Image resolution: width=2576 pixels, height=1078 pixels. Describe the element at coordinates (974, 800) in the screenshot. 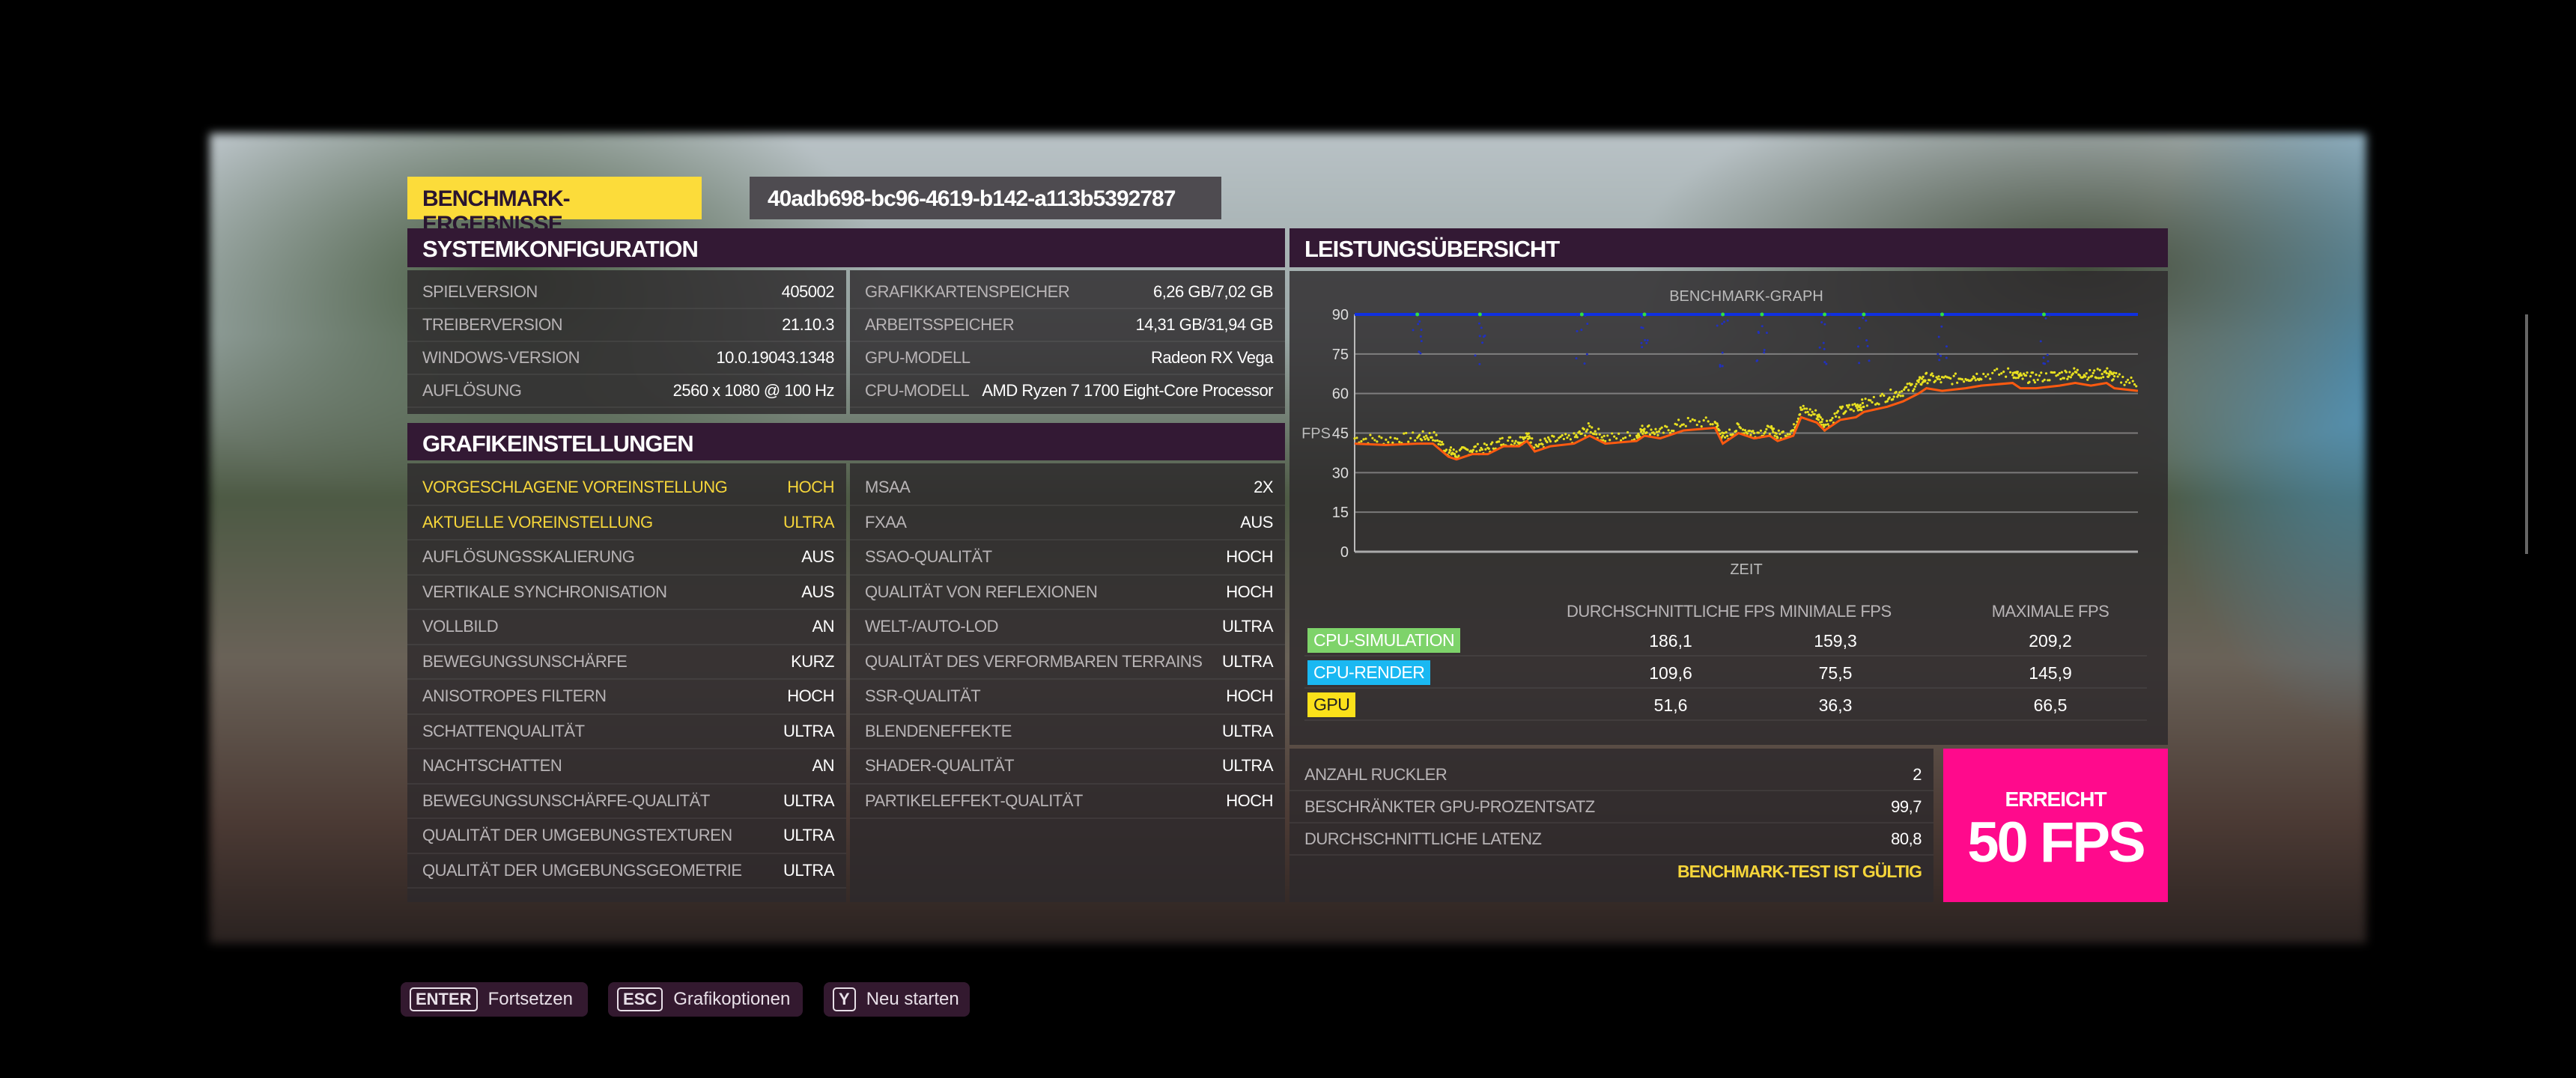

I see `setting-label: PARTIKELEFFEKT-QUALITÄT` at that location.